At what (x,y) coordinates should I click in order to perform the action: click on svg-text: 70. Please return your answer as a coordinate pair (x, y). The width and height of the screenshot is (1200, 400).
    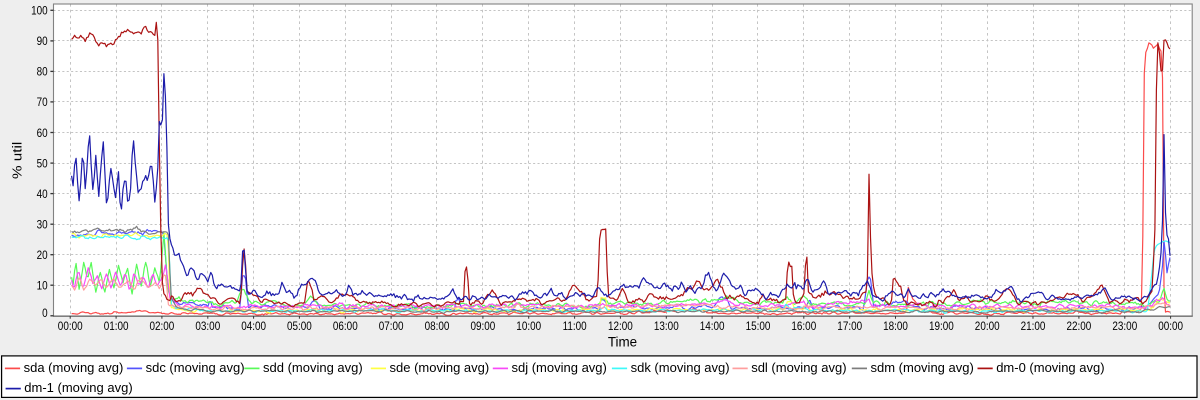
    Looking at the image, I should click on (42, 102).